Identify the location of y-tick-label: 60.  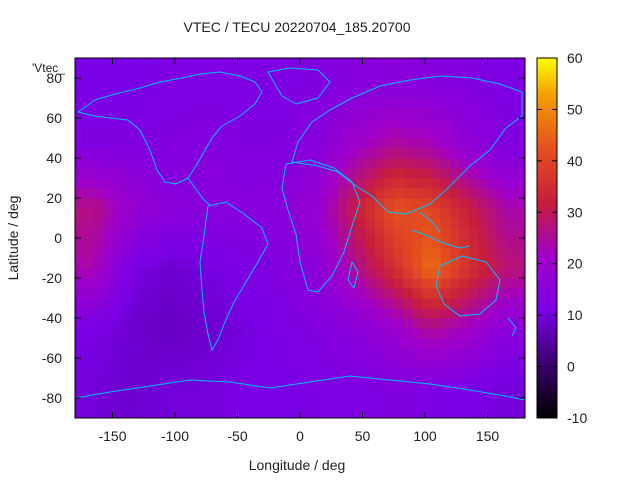
(54, 118).